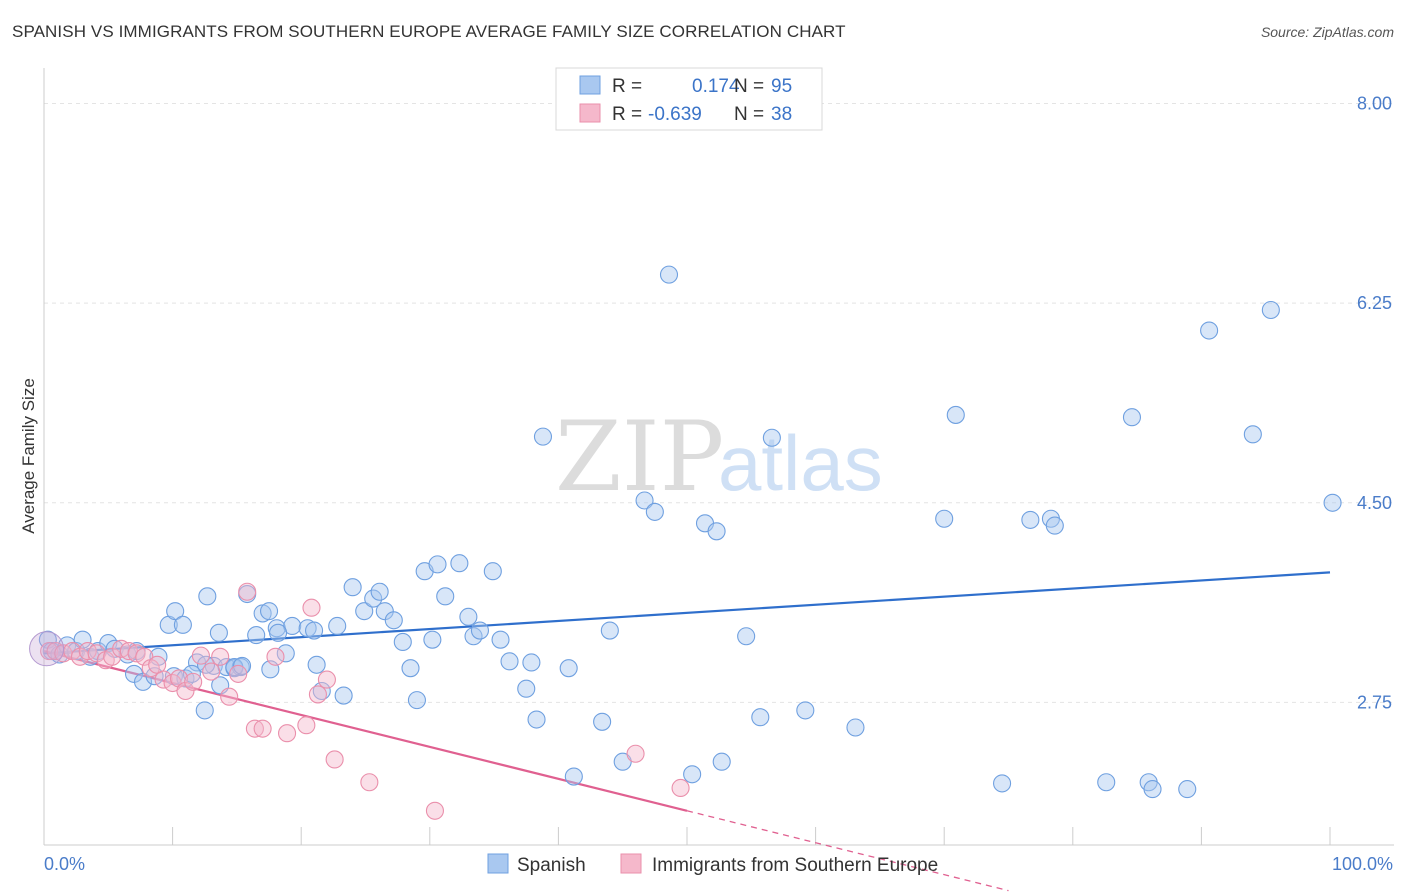 Image resolution: width=1406 pixels, height=892 pixels. I want to click on legend-n-value-immigrants: 38, so click(781, 114).